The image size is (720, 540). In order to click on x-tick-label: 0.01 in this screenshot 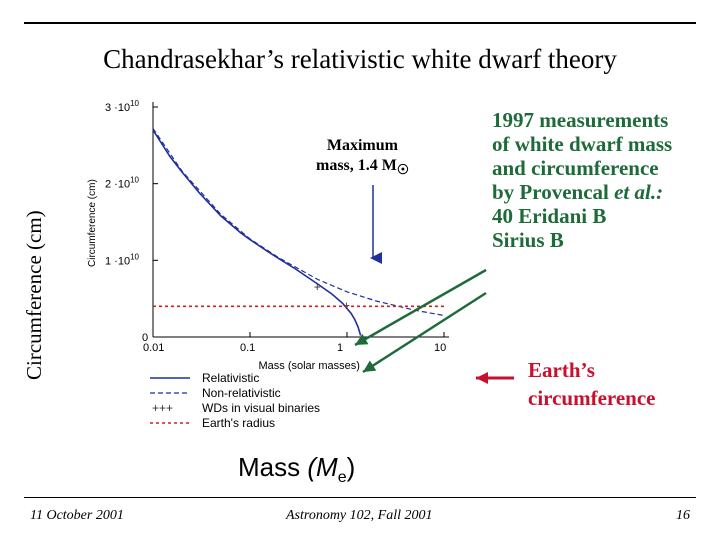, I will do `click(153, 348)`.